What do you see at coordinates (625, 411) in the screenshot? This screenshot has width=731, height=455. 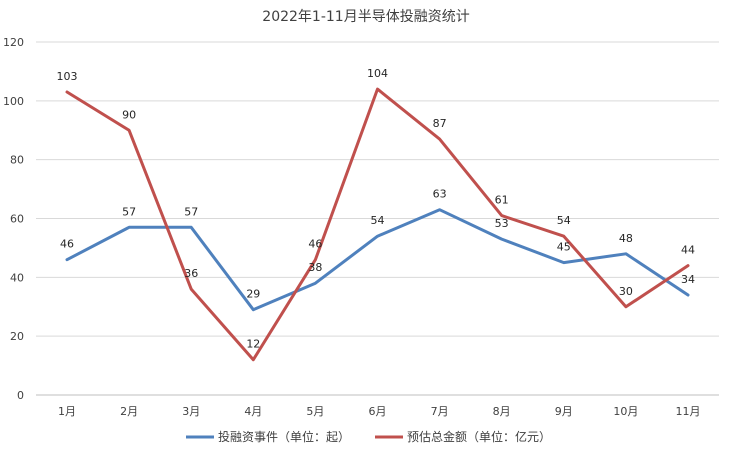 I see `x-tick-label: 10月` at bounding box center [625, 411].